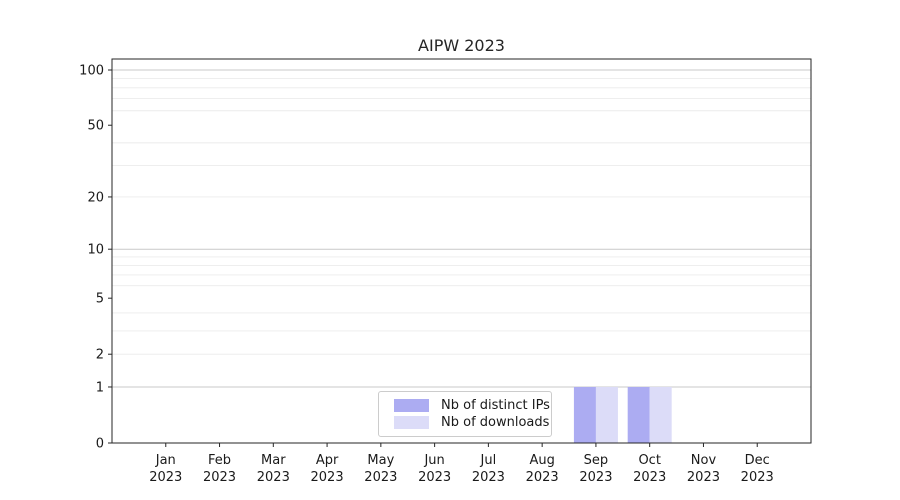 This screenshot has height=500, width=900. What do you see at coordinates (411, 422) in the screenshot?
I see `legend-swatch-downloads` at bounding box center [411, 422].